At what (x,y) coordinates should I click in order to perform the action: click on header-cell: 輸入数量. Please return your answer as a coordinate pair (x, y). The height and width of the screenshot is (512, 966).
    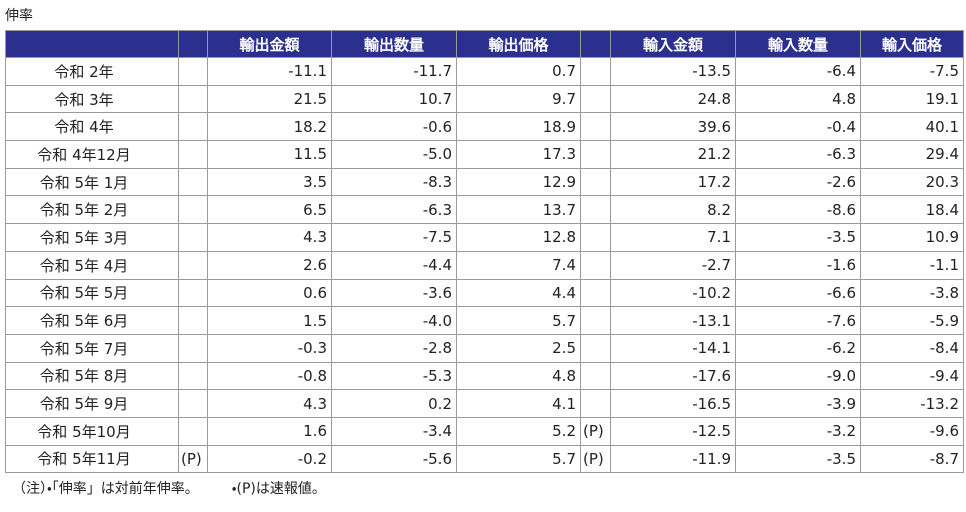
    Looking at the image, I should click on (798, 44).